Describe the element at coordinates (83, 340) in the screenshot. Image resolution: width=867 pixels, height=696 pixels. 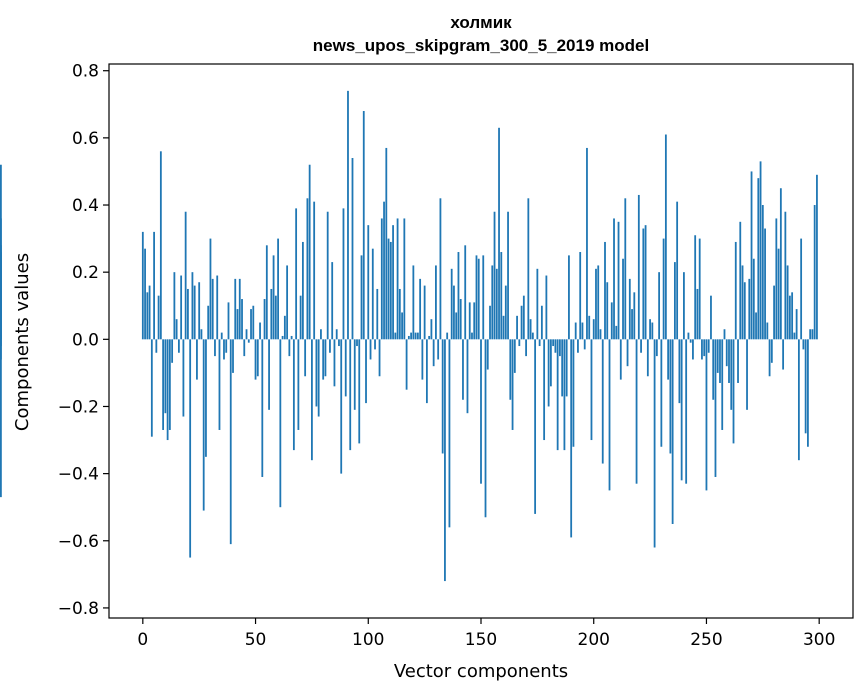
I see `y-axis: −0.8 −0.6 −0.4 −0.2 0.0 0.2 0.4 0.6 0.8` at that location.